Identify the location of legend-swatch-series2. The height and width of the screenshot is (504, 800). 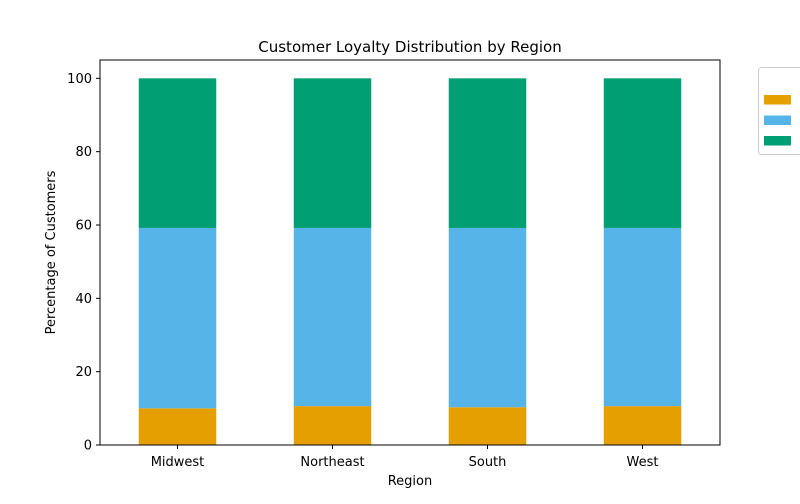
(777, 141).